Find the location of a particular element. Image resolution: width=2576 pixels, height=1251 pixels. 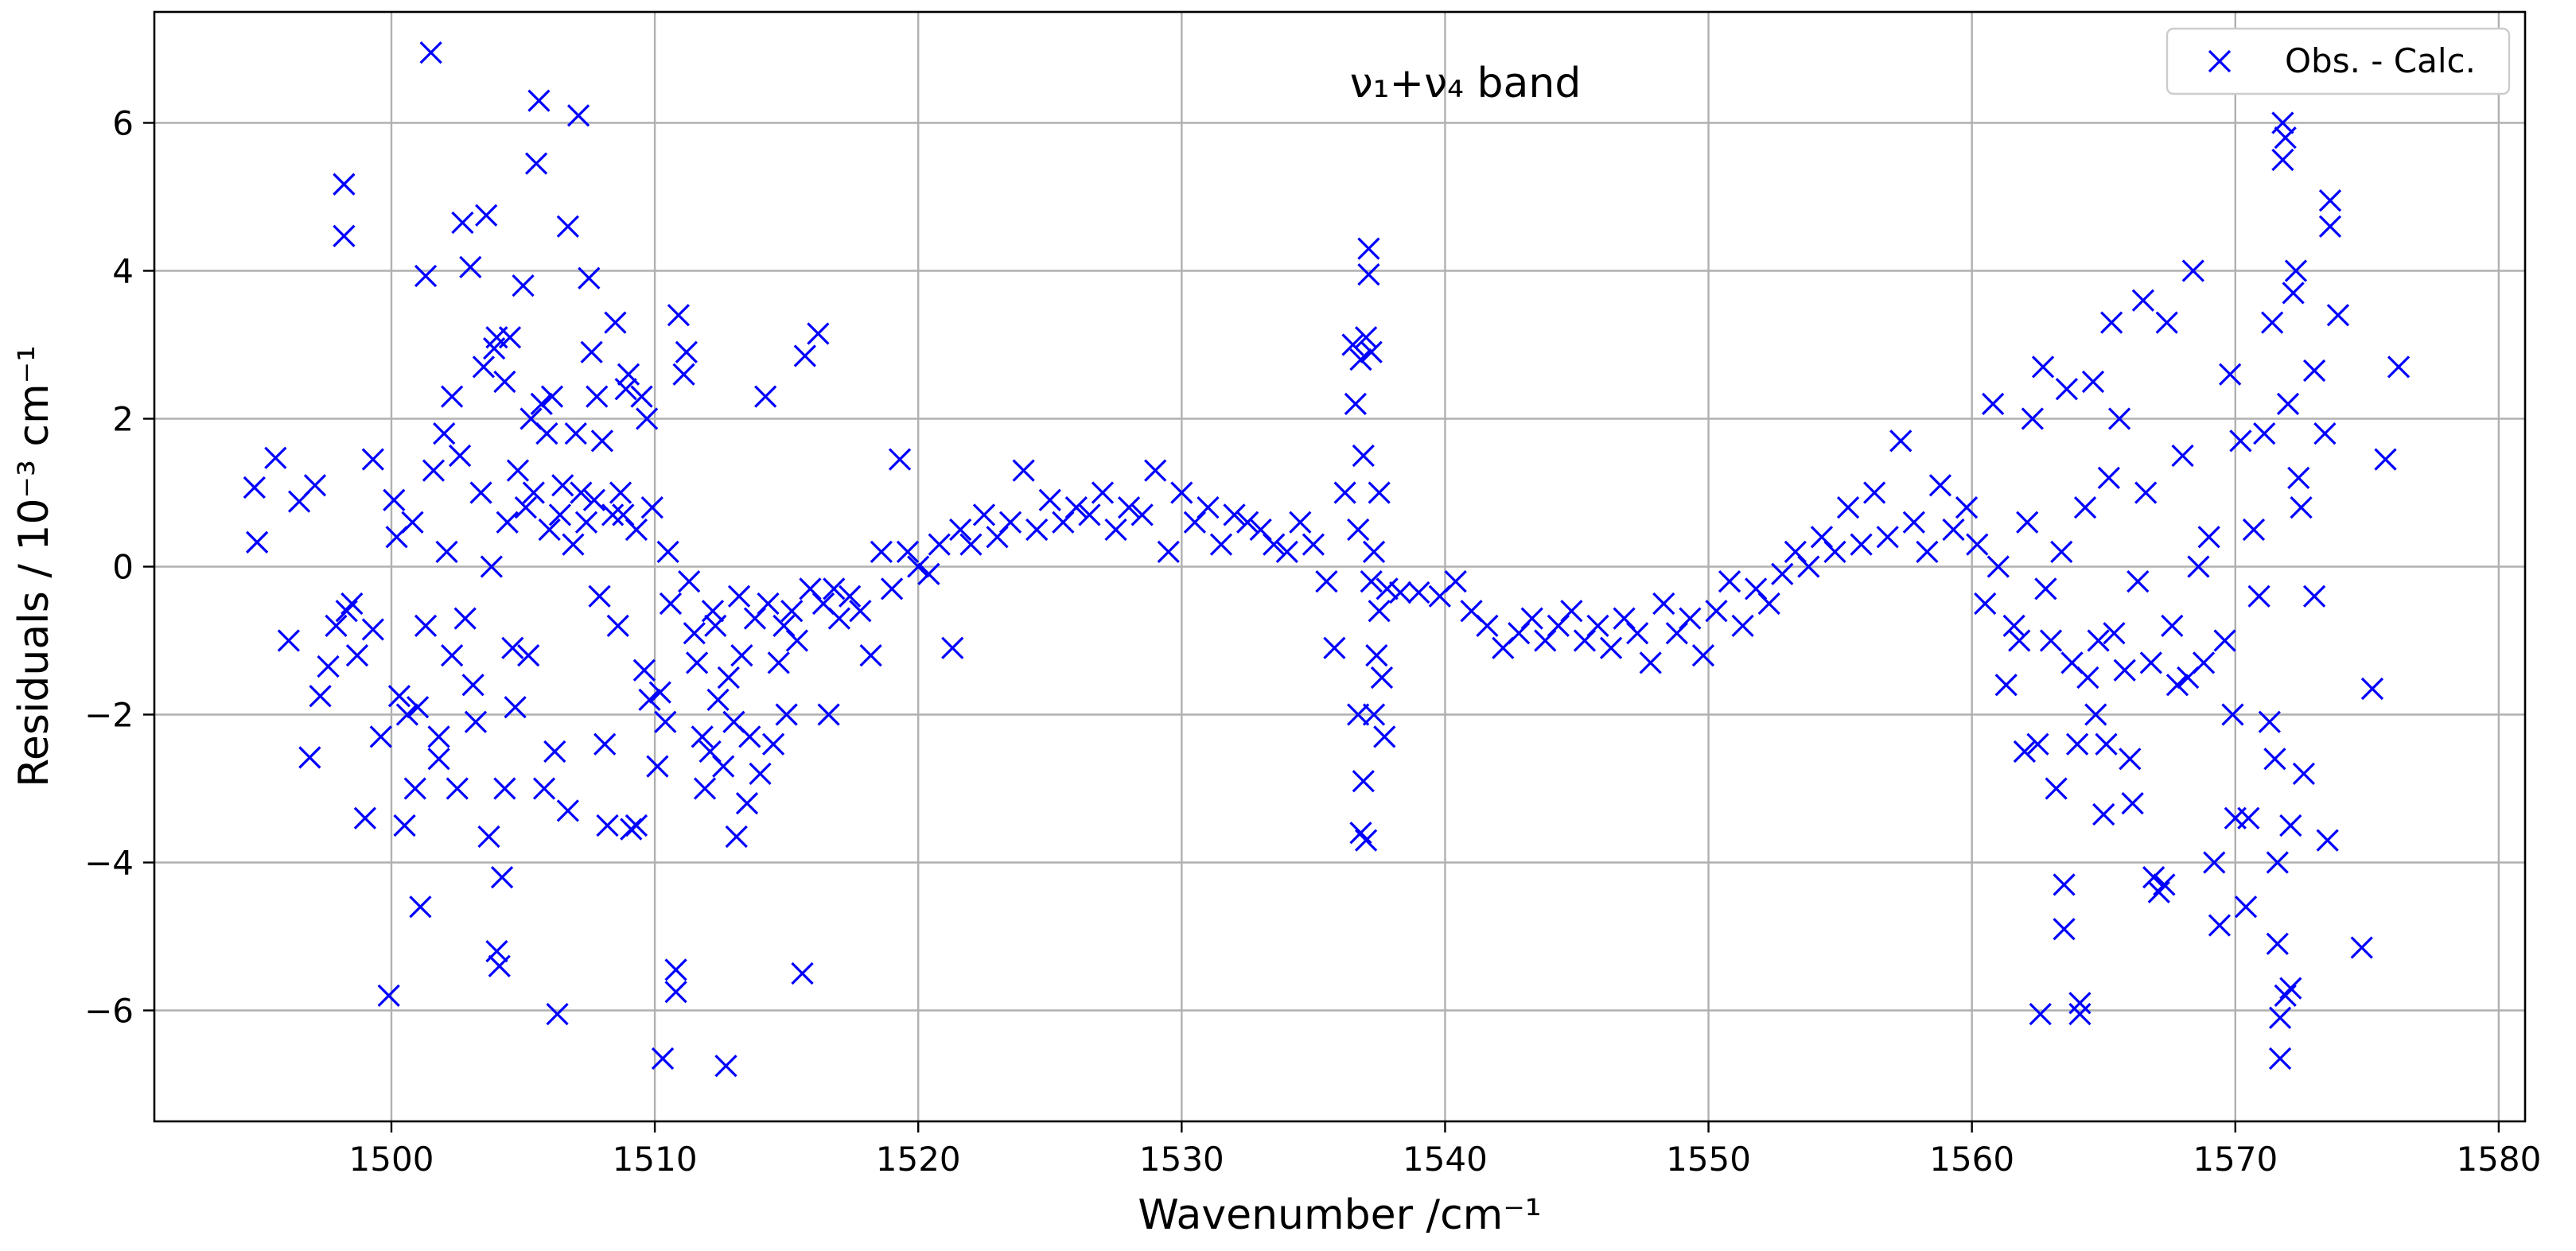

x-tick-label: 1580 is located at coordinates (2499, 1159).